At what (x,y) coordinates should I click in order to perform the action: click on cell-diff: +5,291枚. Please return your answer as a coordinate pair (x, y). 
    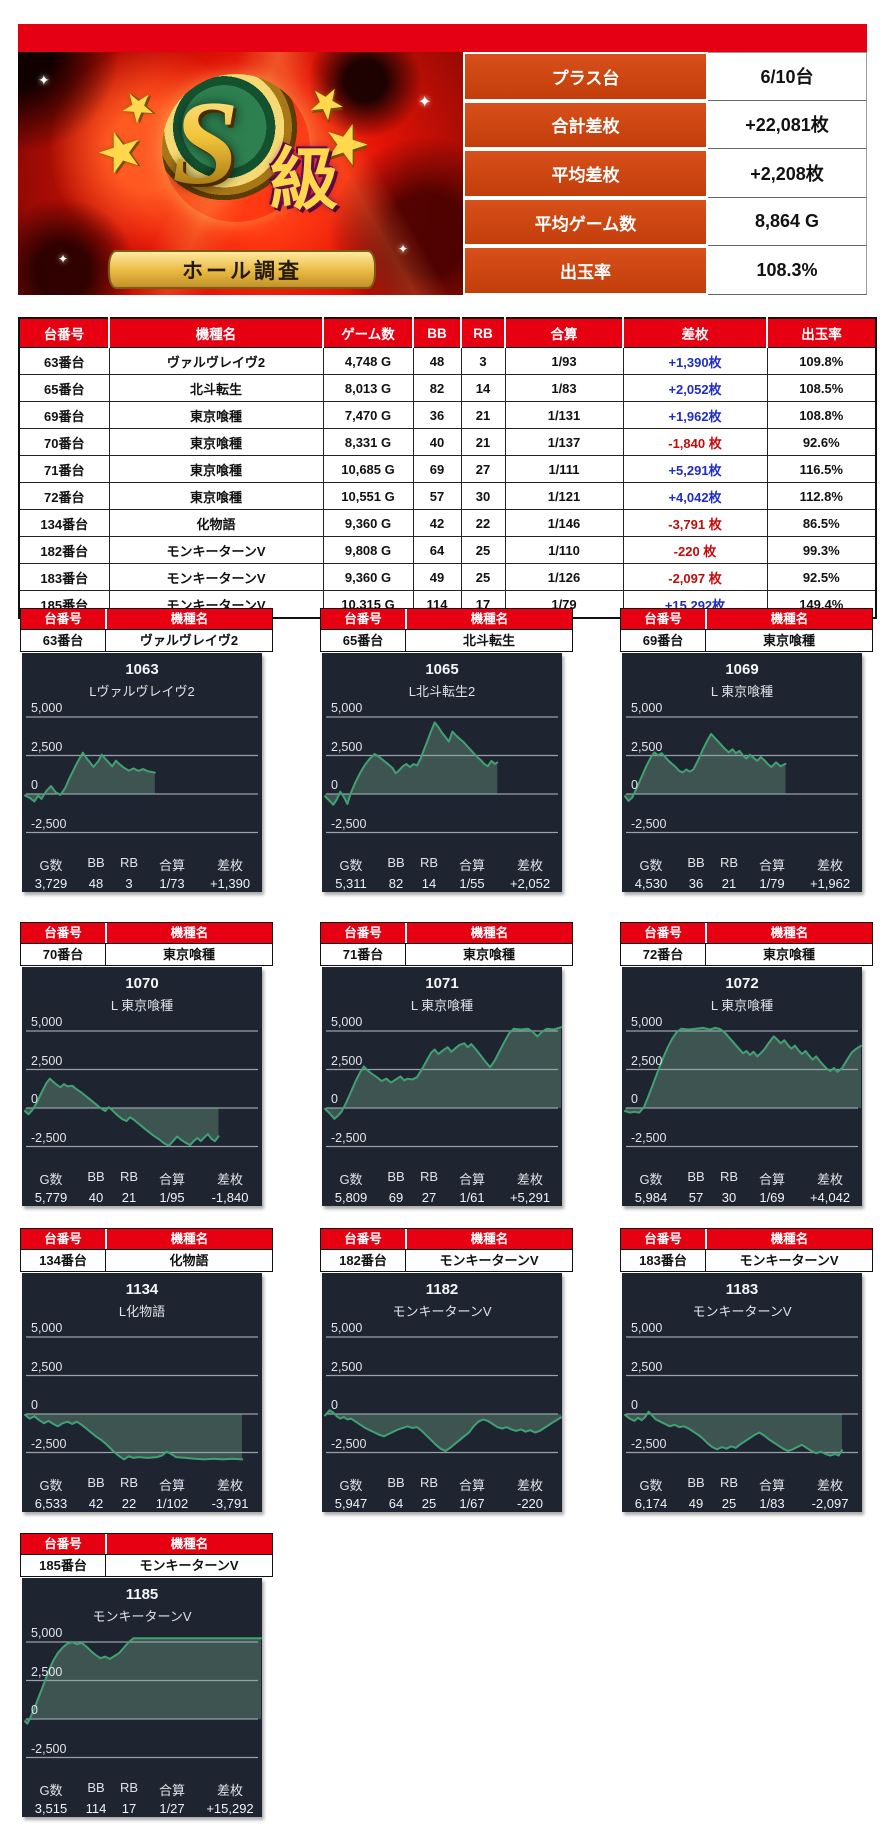
    Looking at the image, I should click on (695, 469).